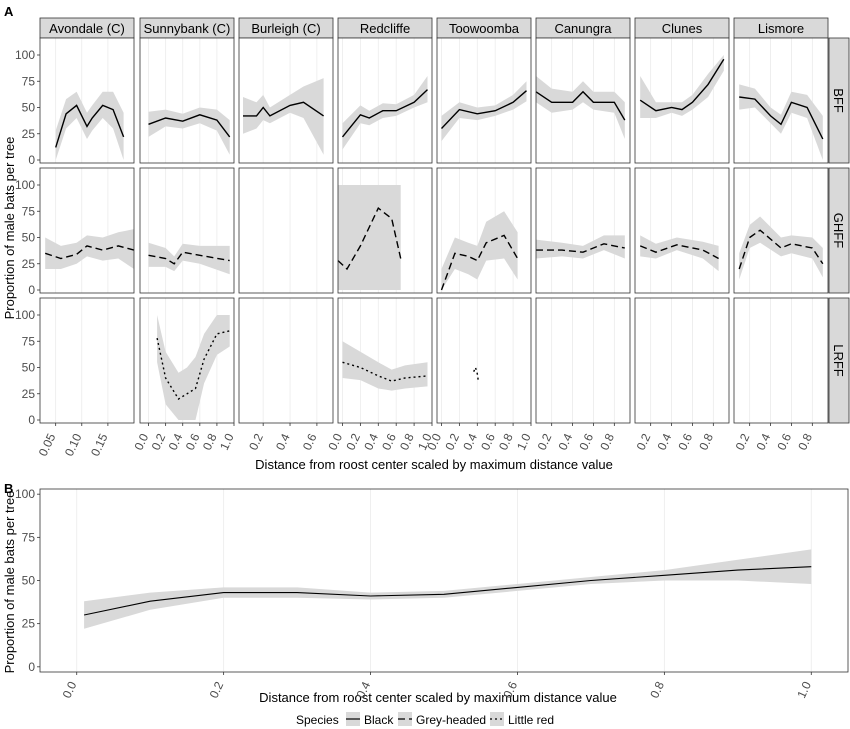 The image size is (850, 729). I want to click on ribbon-ghff-redcliffe, so click(369, 237).